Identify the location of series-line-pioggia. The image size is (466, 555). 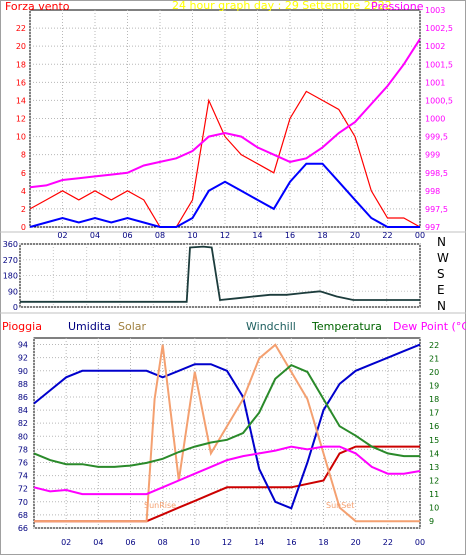
(227, 484).